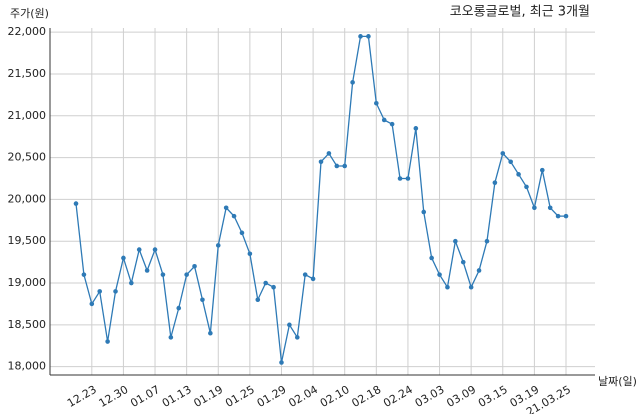 The width and height of the screenshot is (640, 414). I want to click on y-tick-label: 21,500, so click(27, 73).